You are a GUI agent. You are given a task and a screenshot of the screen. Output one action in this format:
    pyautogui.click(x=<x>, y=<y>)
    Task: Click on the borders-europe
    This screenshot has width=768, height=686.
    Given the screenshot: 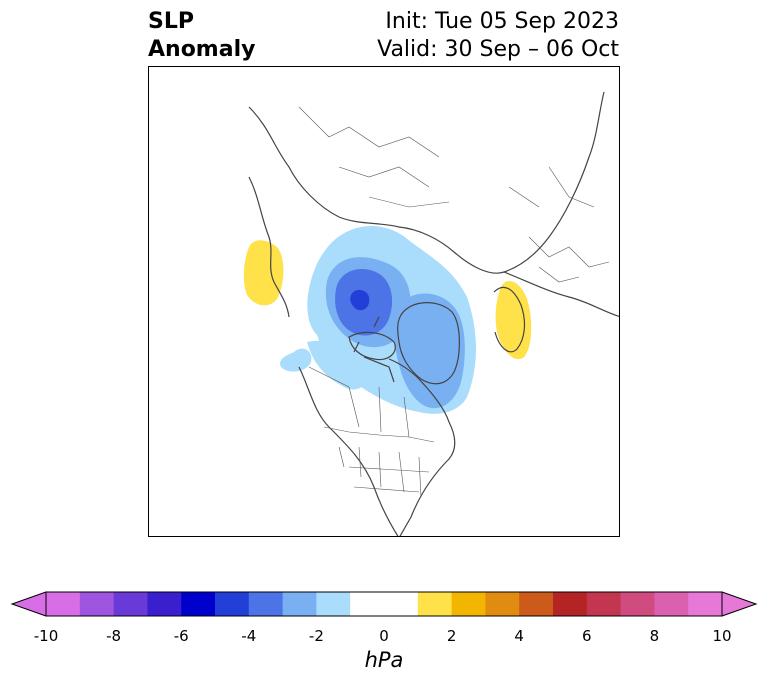 What is the action you would take?
    pyautogui.click(x=559, y=224)
    